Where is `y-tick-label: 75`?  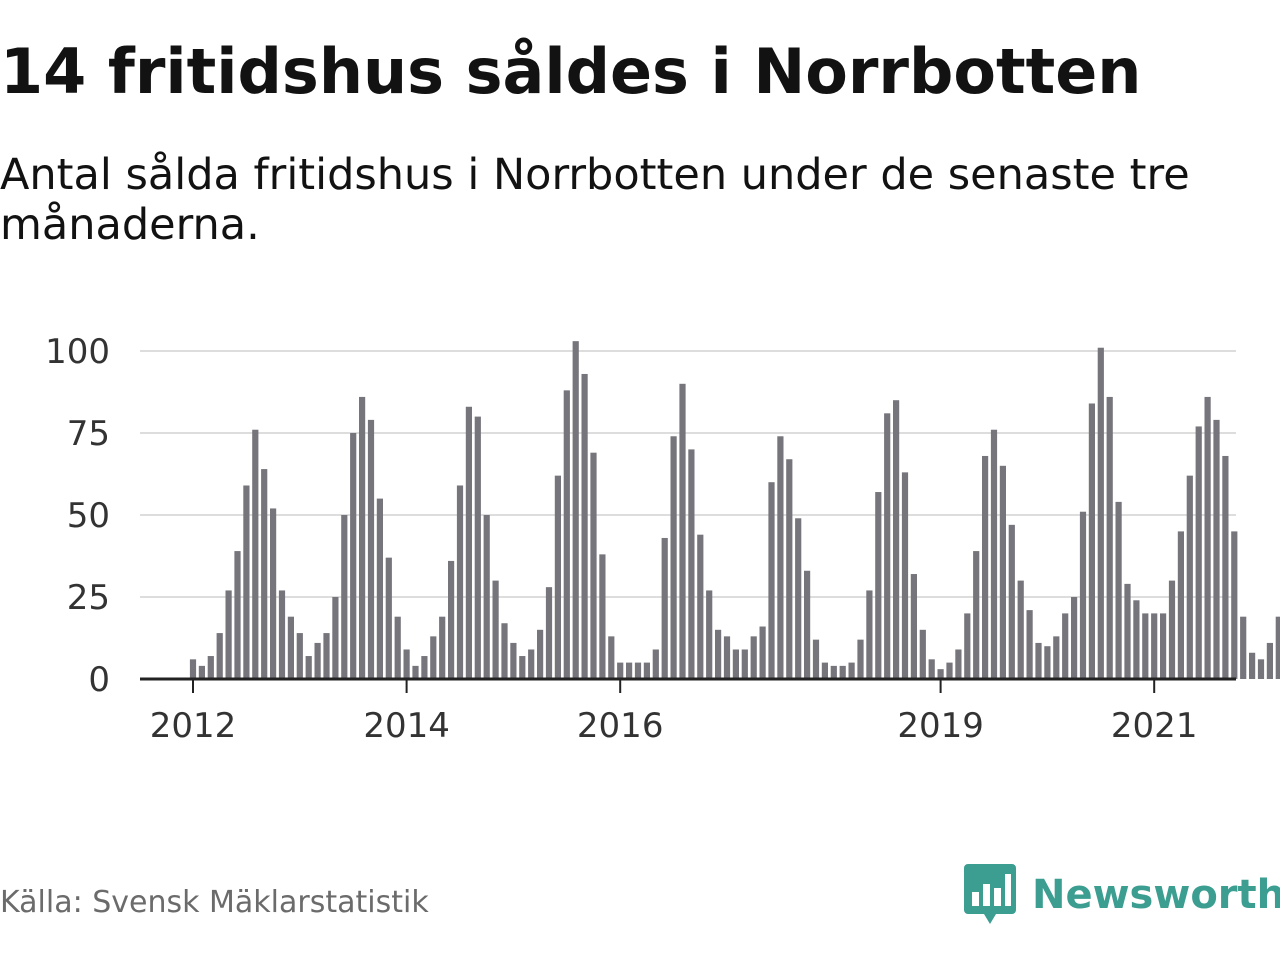
y-tick-label: 75 is located at coordinates (88, 434).